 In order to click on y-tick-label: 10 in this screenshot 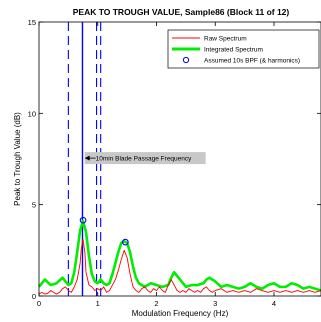, I will do `click(32, 113)`.